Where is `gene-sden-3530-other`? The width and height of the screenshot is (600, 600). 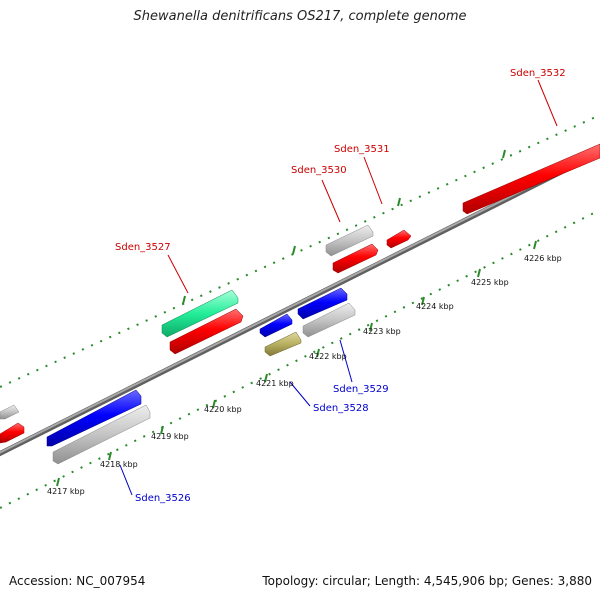
gene-sden-3530-other is located at coordinates (349, 240).